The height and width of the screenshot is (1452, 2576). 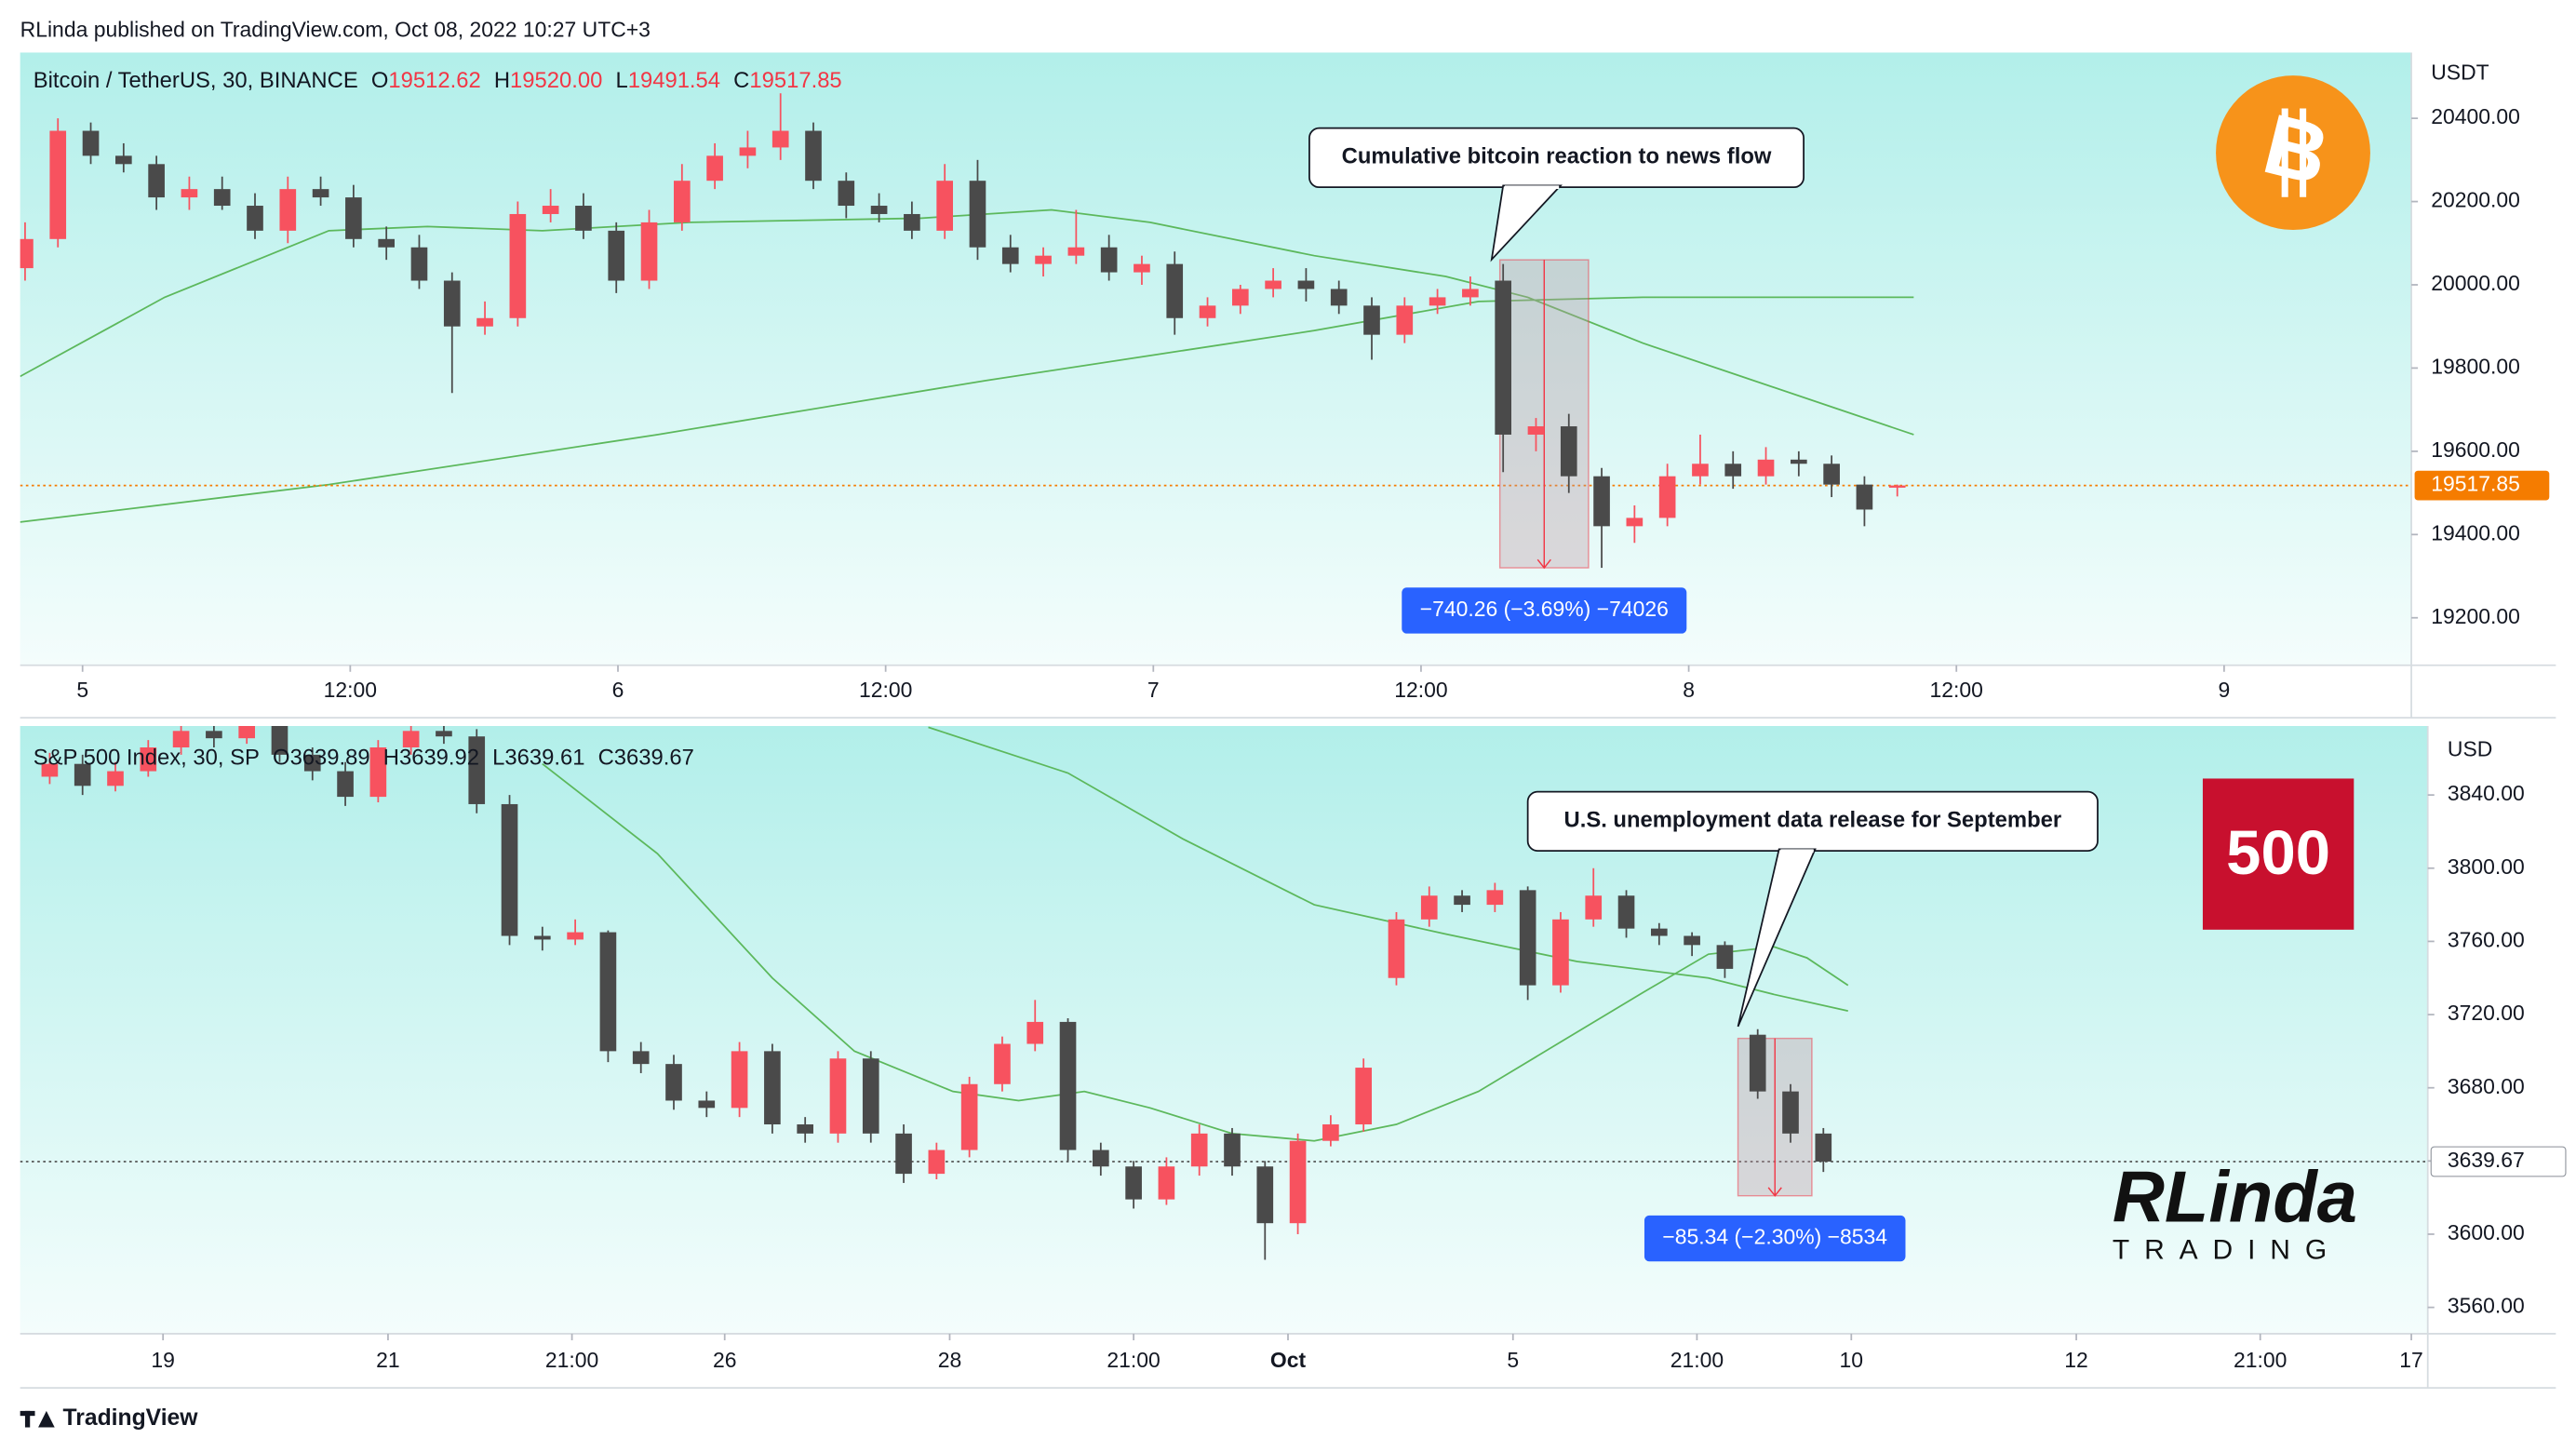 I want to click on logo-box, so click(x=2278, y=854).